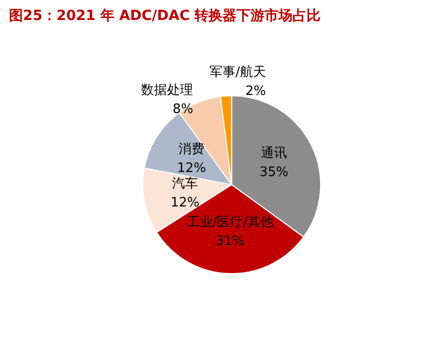 This screenshot has height=342, width=429. I want to click on slice-label: 工业/医疗/其他, so click(230, 222).